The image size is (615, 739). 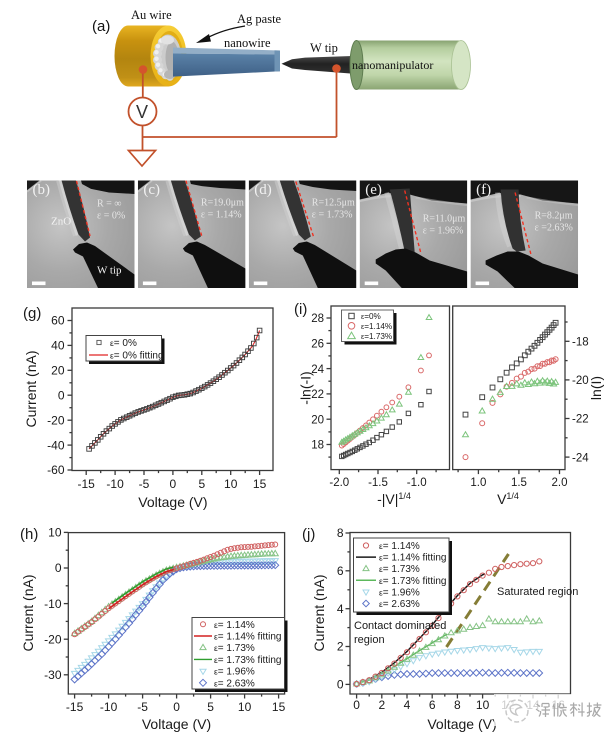 I want to click on svg-text: Contact dominated, so click(x=400, y=626).